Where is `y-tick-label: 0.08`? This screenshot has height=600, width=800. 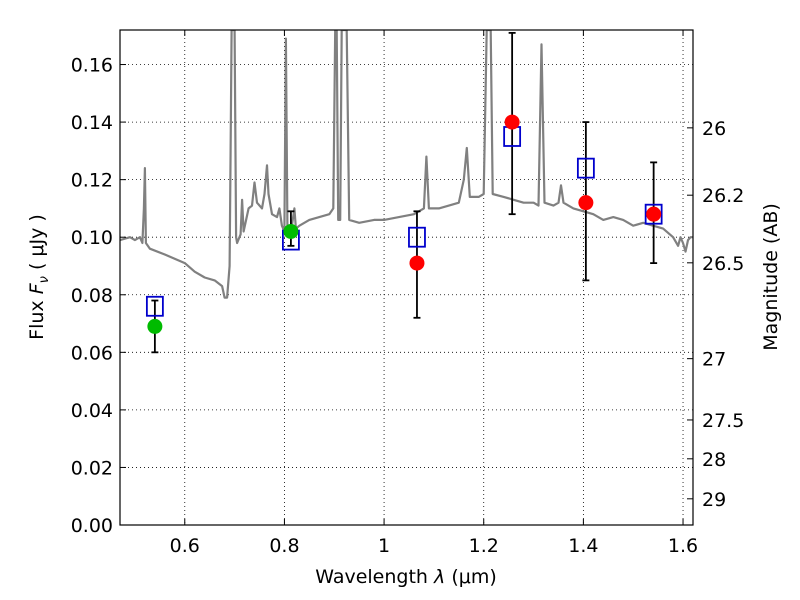
y-tick-label: 0.08 is located at coordinates (92, 296).